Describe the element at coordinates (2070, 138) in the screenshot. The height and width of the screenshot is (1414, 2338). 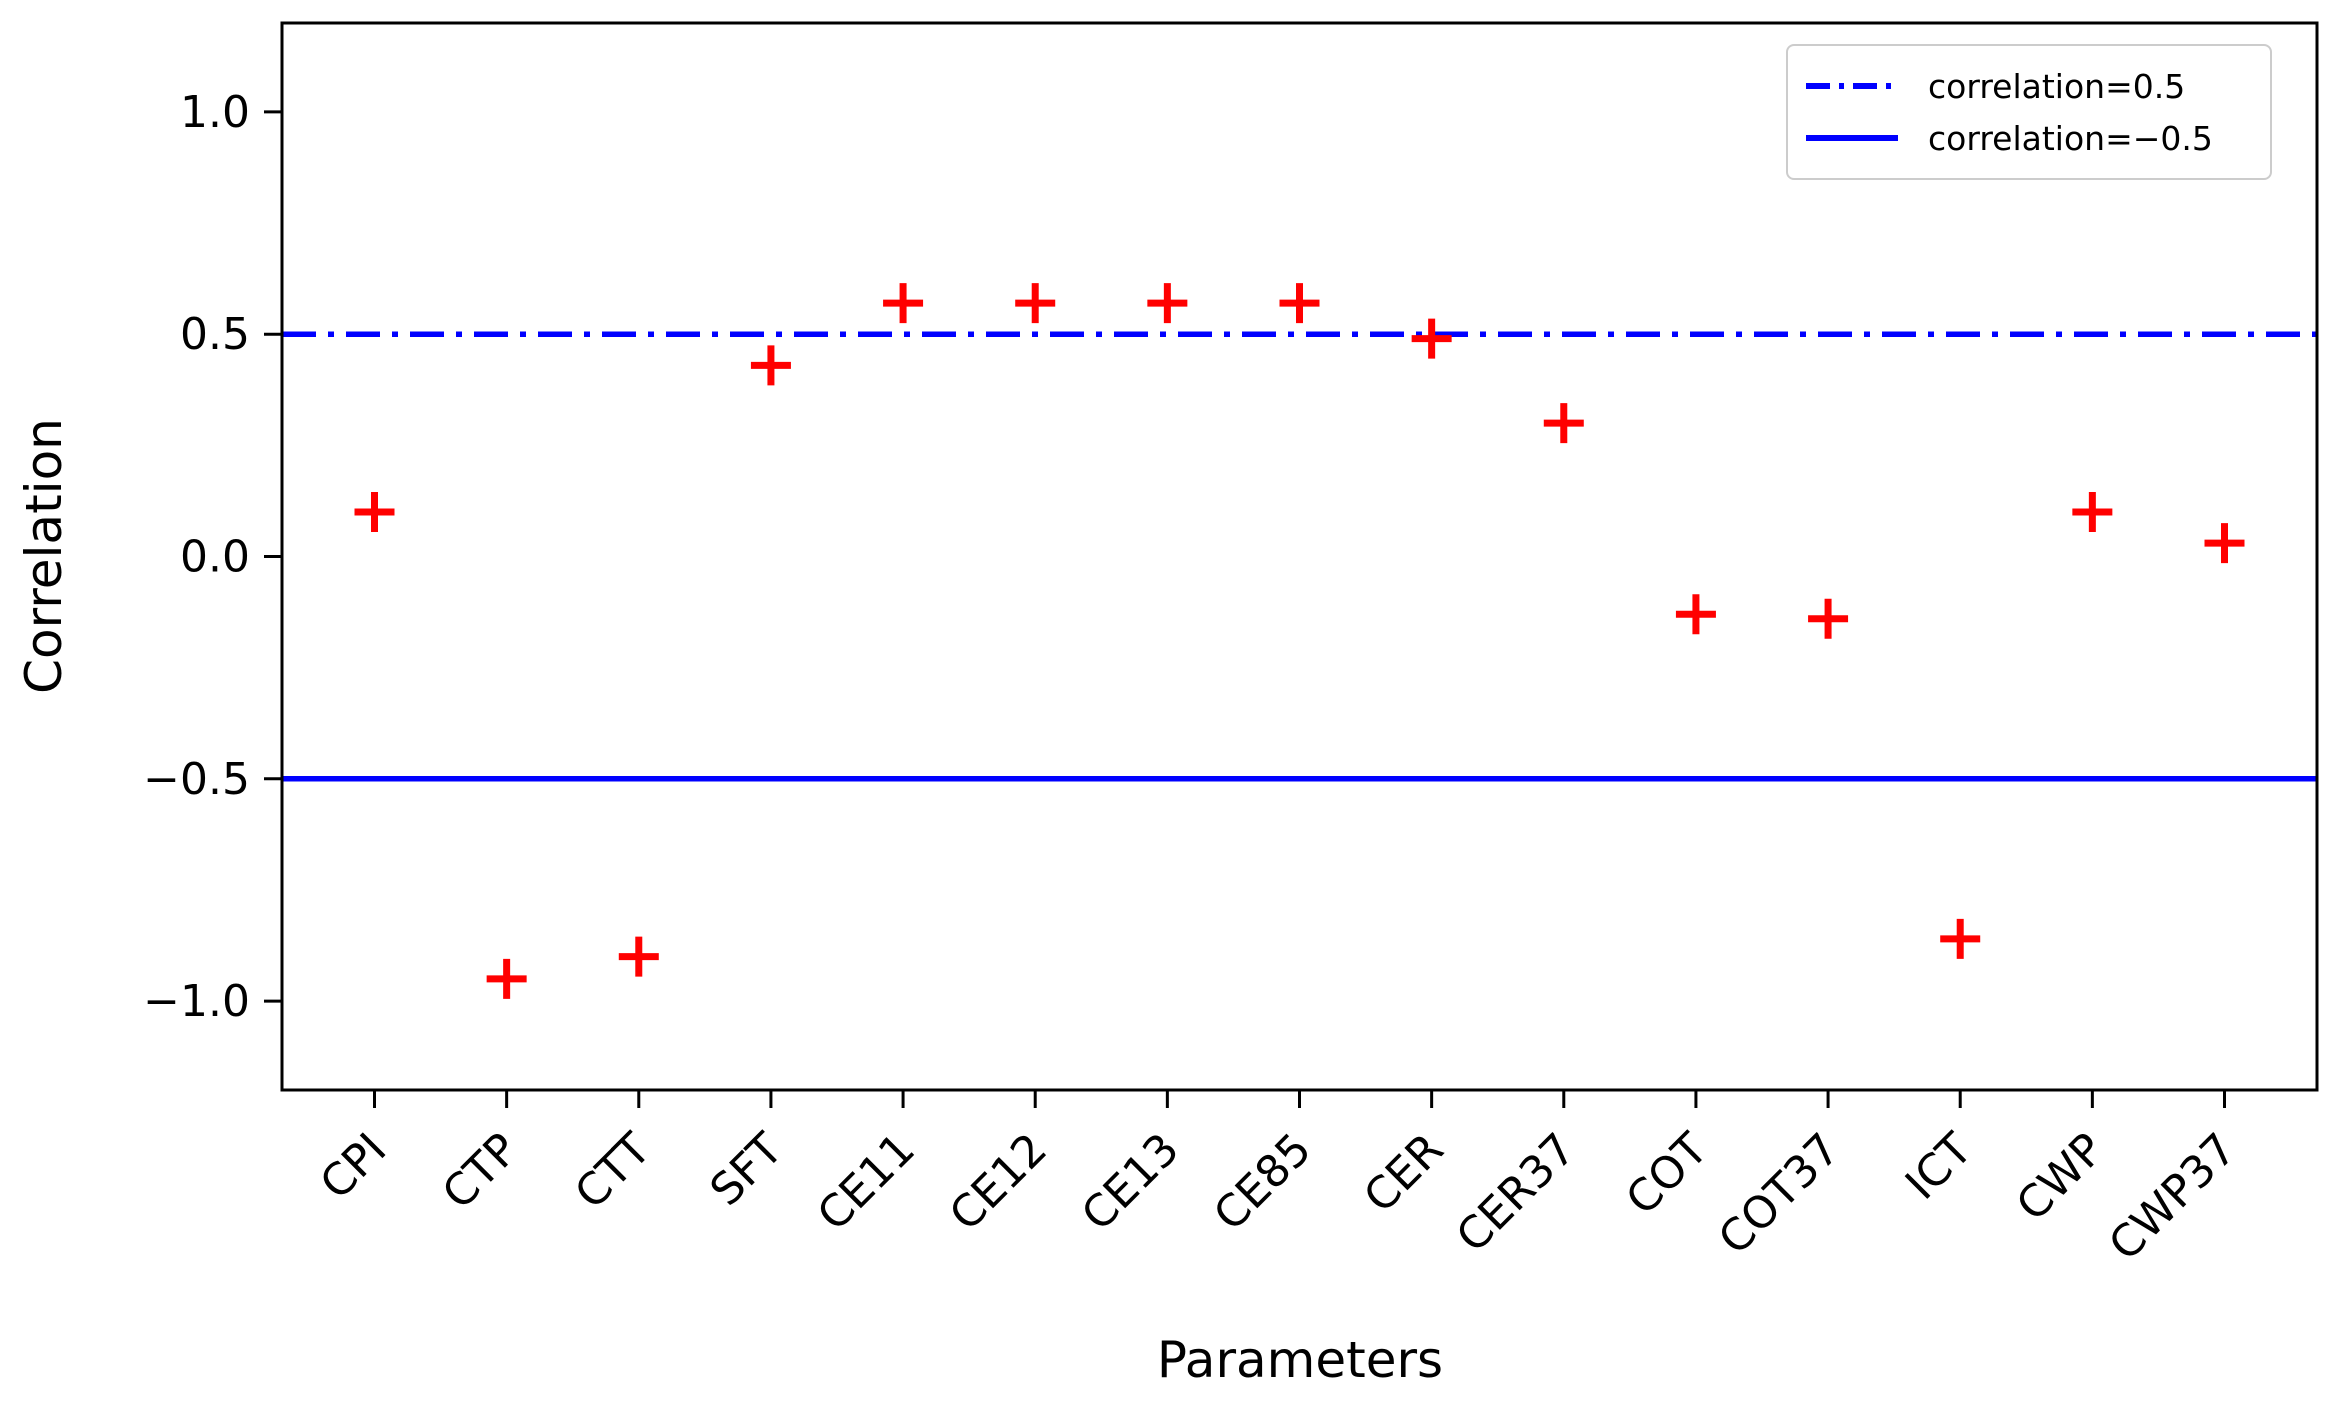
I see `legend-label-solid: correlation=−0.5` at that location.